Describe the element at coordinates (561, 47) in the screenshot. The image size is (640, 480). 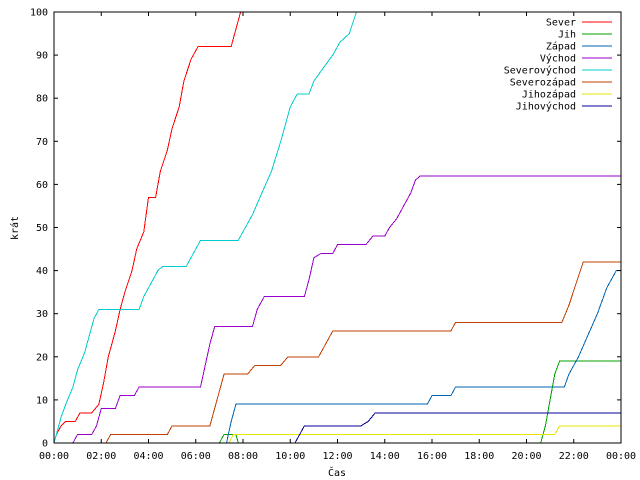
I see `legend-label: Západ` at that location.